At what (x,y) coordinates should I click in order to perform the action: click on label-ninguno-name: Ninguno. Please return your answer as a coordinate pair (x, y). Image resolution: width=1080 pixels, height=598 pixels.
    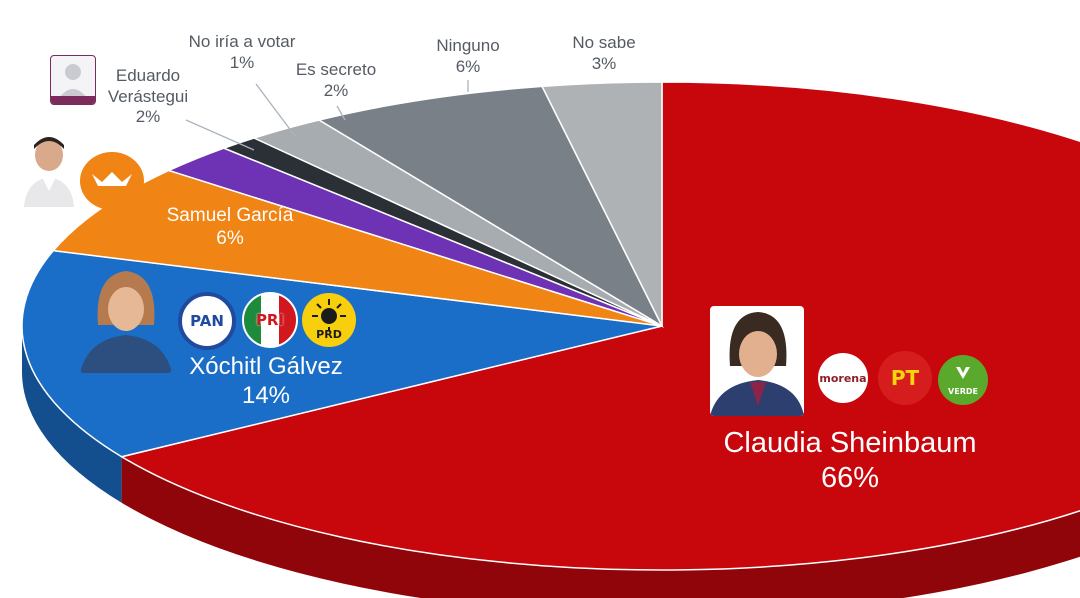
    Looking at the image, I should click on (468, 45).